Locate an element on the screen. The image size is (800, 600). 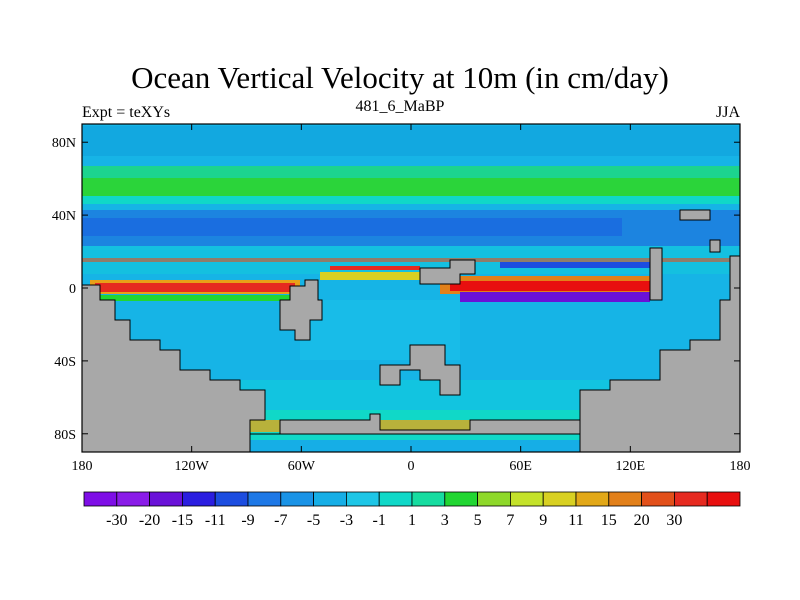
x-tick-label: 60E is located at coordinates (520, 466).